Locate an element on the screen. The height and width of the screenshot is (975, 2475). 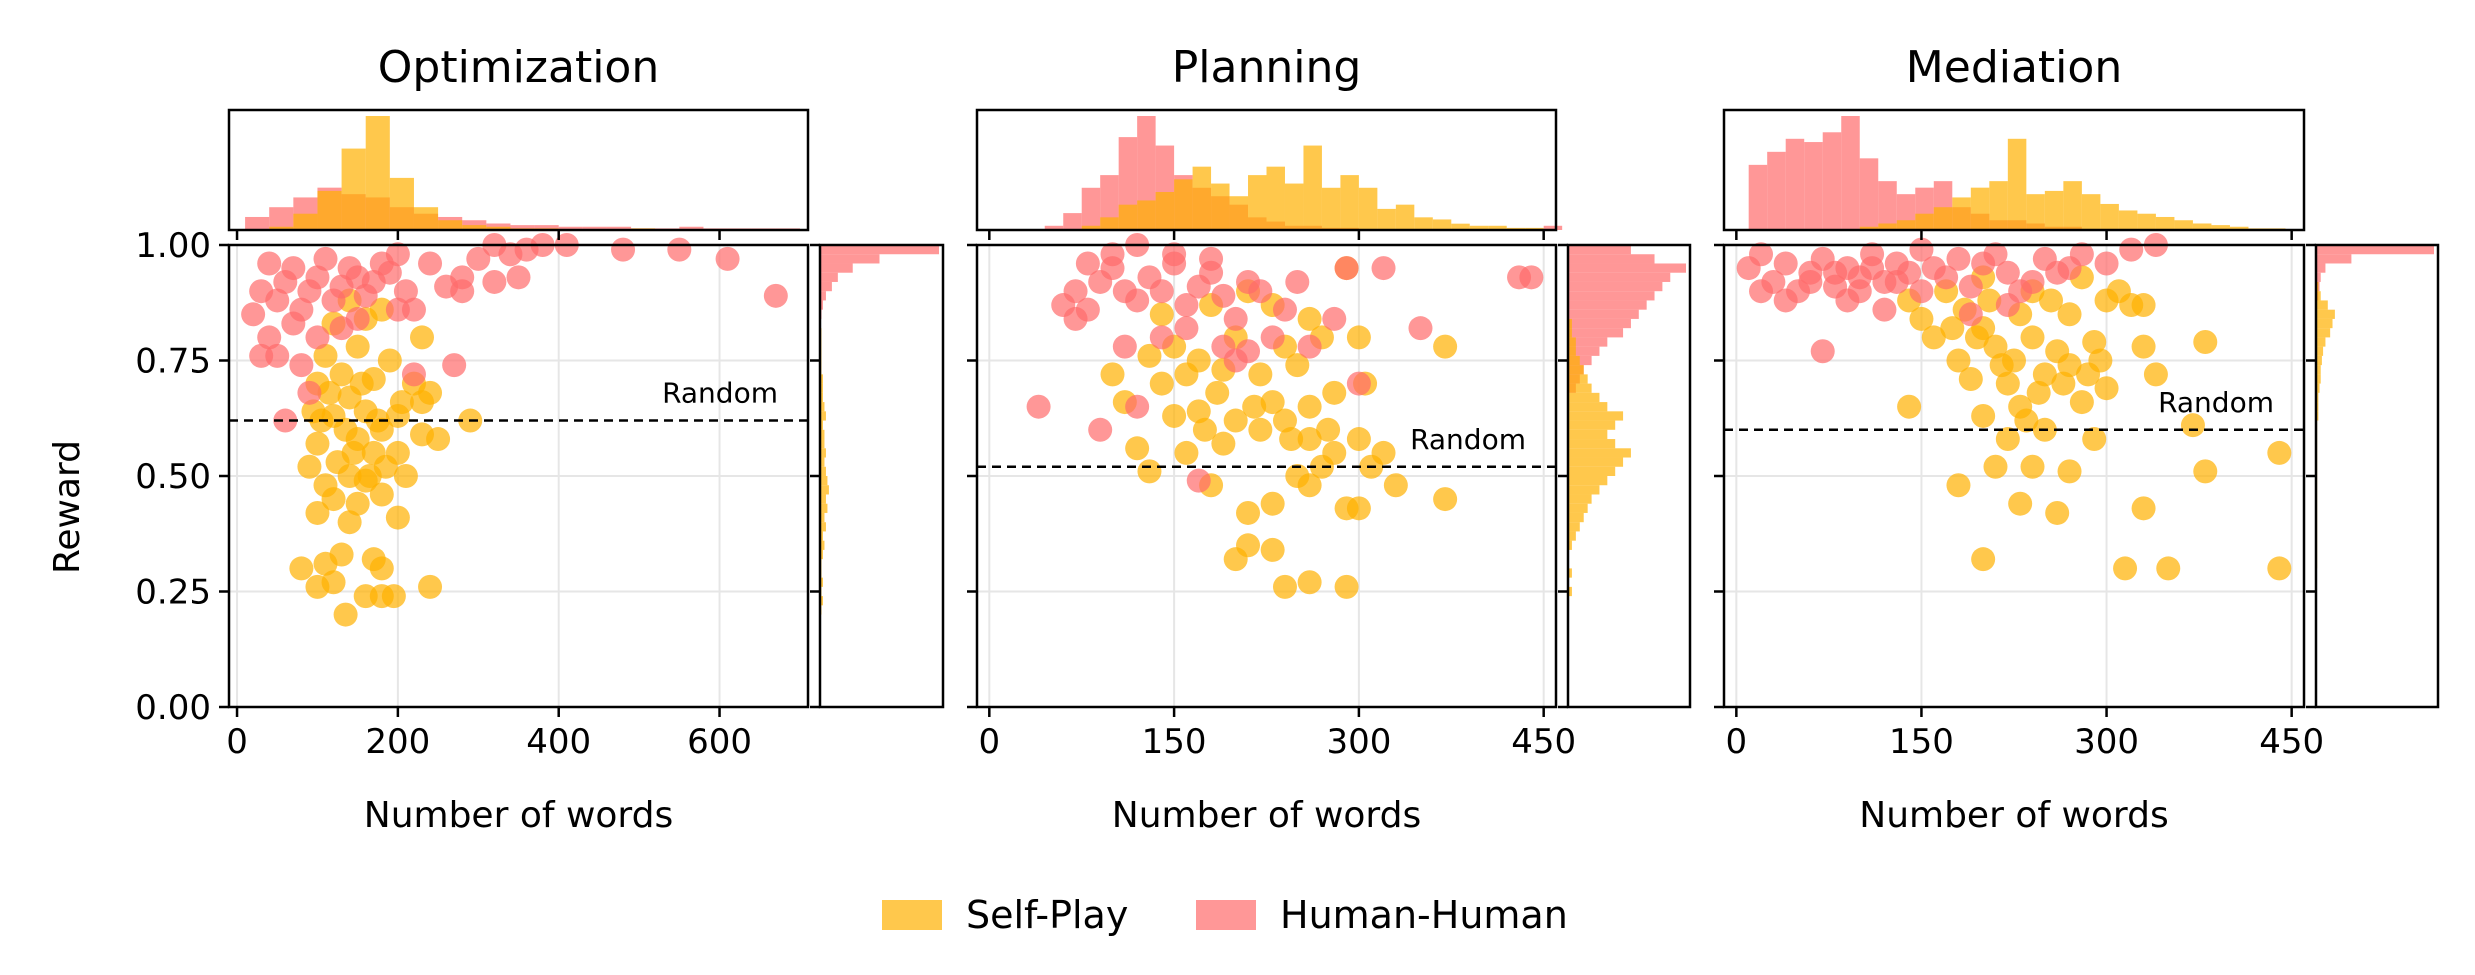
right-histogram is located at coordinates (879, 430).